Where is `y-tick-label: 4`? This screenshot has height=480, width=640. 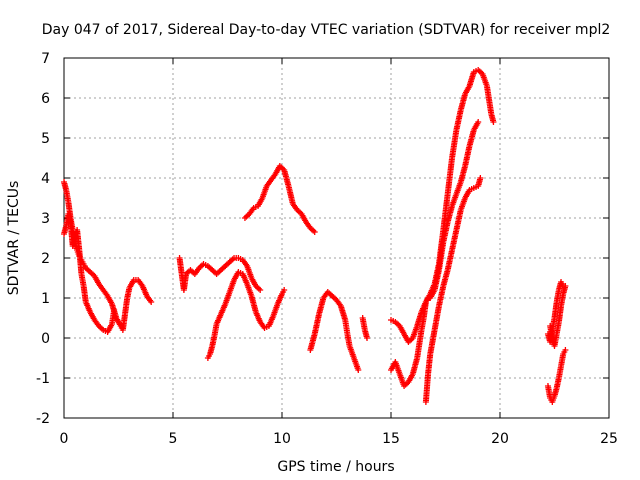 y-tick-label: 4 is located at coordinates (45, 179).